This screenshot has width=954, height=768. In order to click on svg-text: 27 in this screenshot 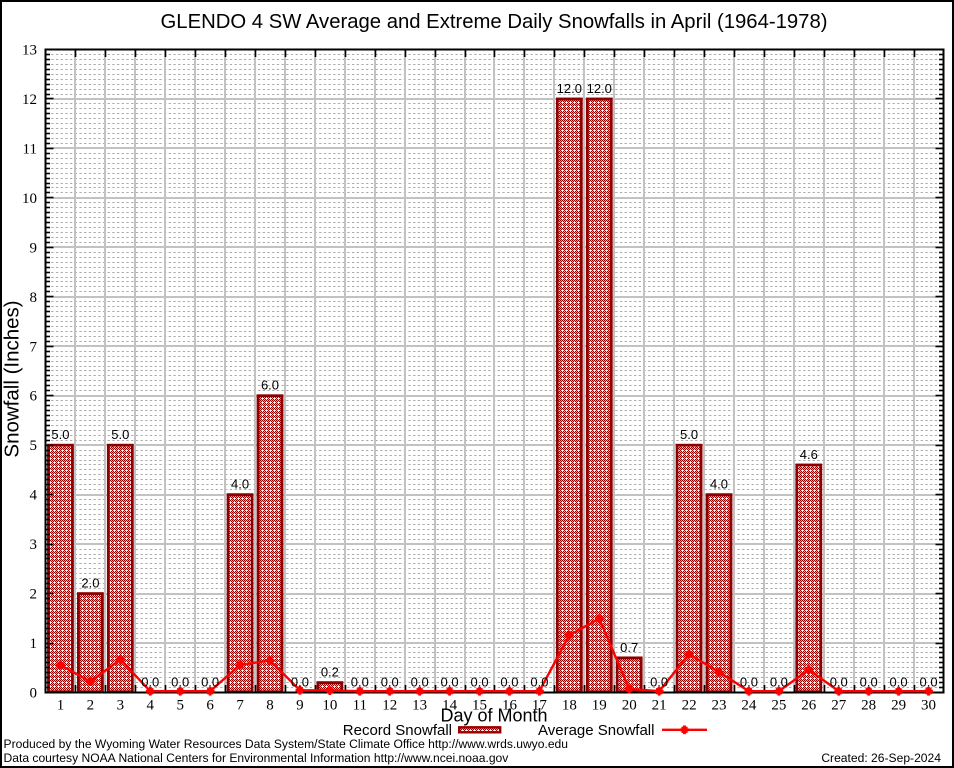, I will do `click(839, 706)`.